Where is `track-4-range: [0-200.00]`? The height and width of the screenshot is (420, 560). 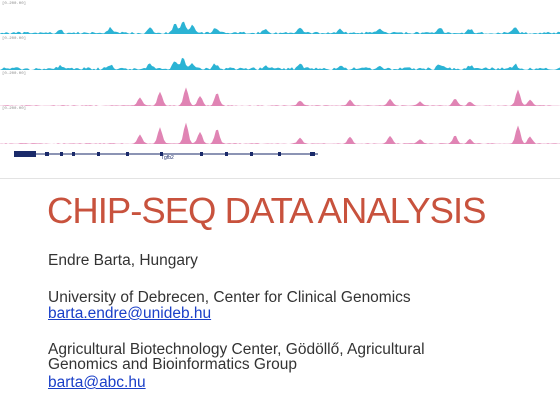 track-4-range: [0-200.00] is located at coordinates (14, 109).